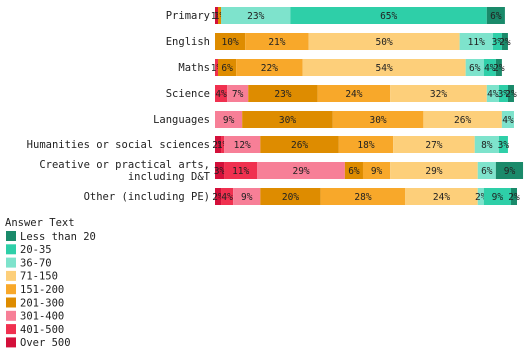 This screenshot has width=527, height=349. I want to click on legend-label-36-70: 36-70, so click(36, 263).